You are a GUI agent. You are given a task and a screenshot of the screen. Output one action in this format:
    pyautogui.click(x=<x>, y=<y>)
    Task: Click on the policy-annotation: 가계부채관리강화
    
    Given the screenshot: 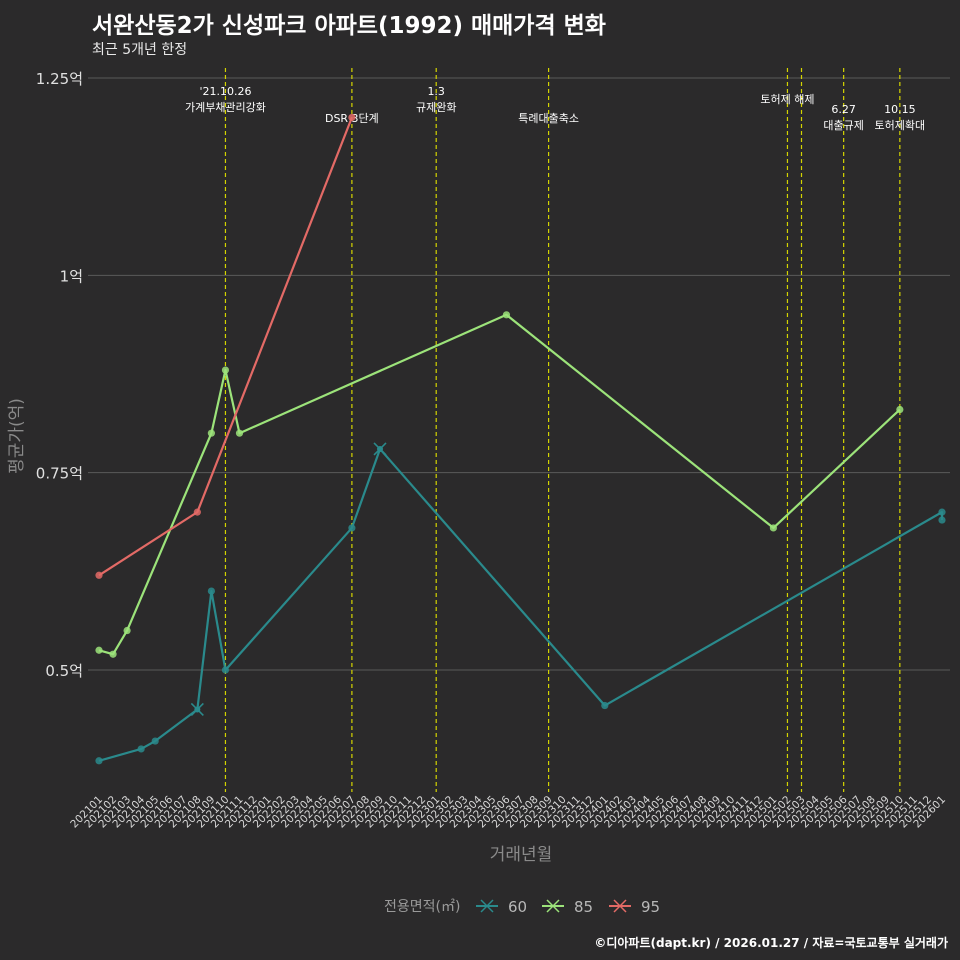 What is the action you would take?
    pyautogui.click(x=225, y=107)
    